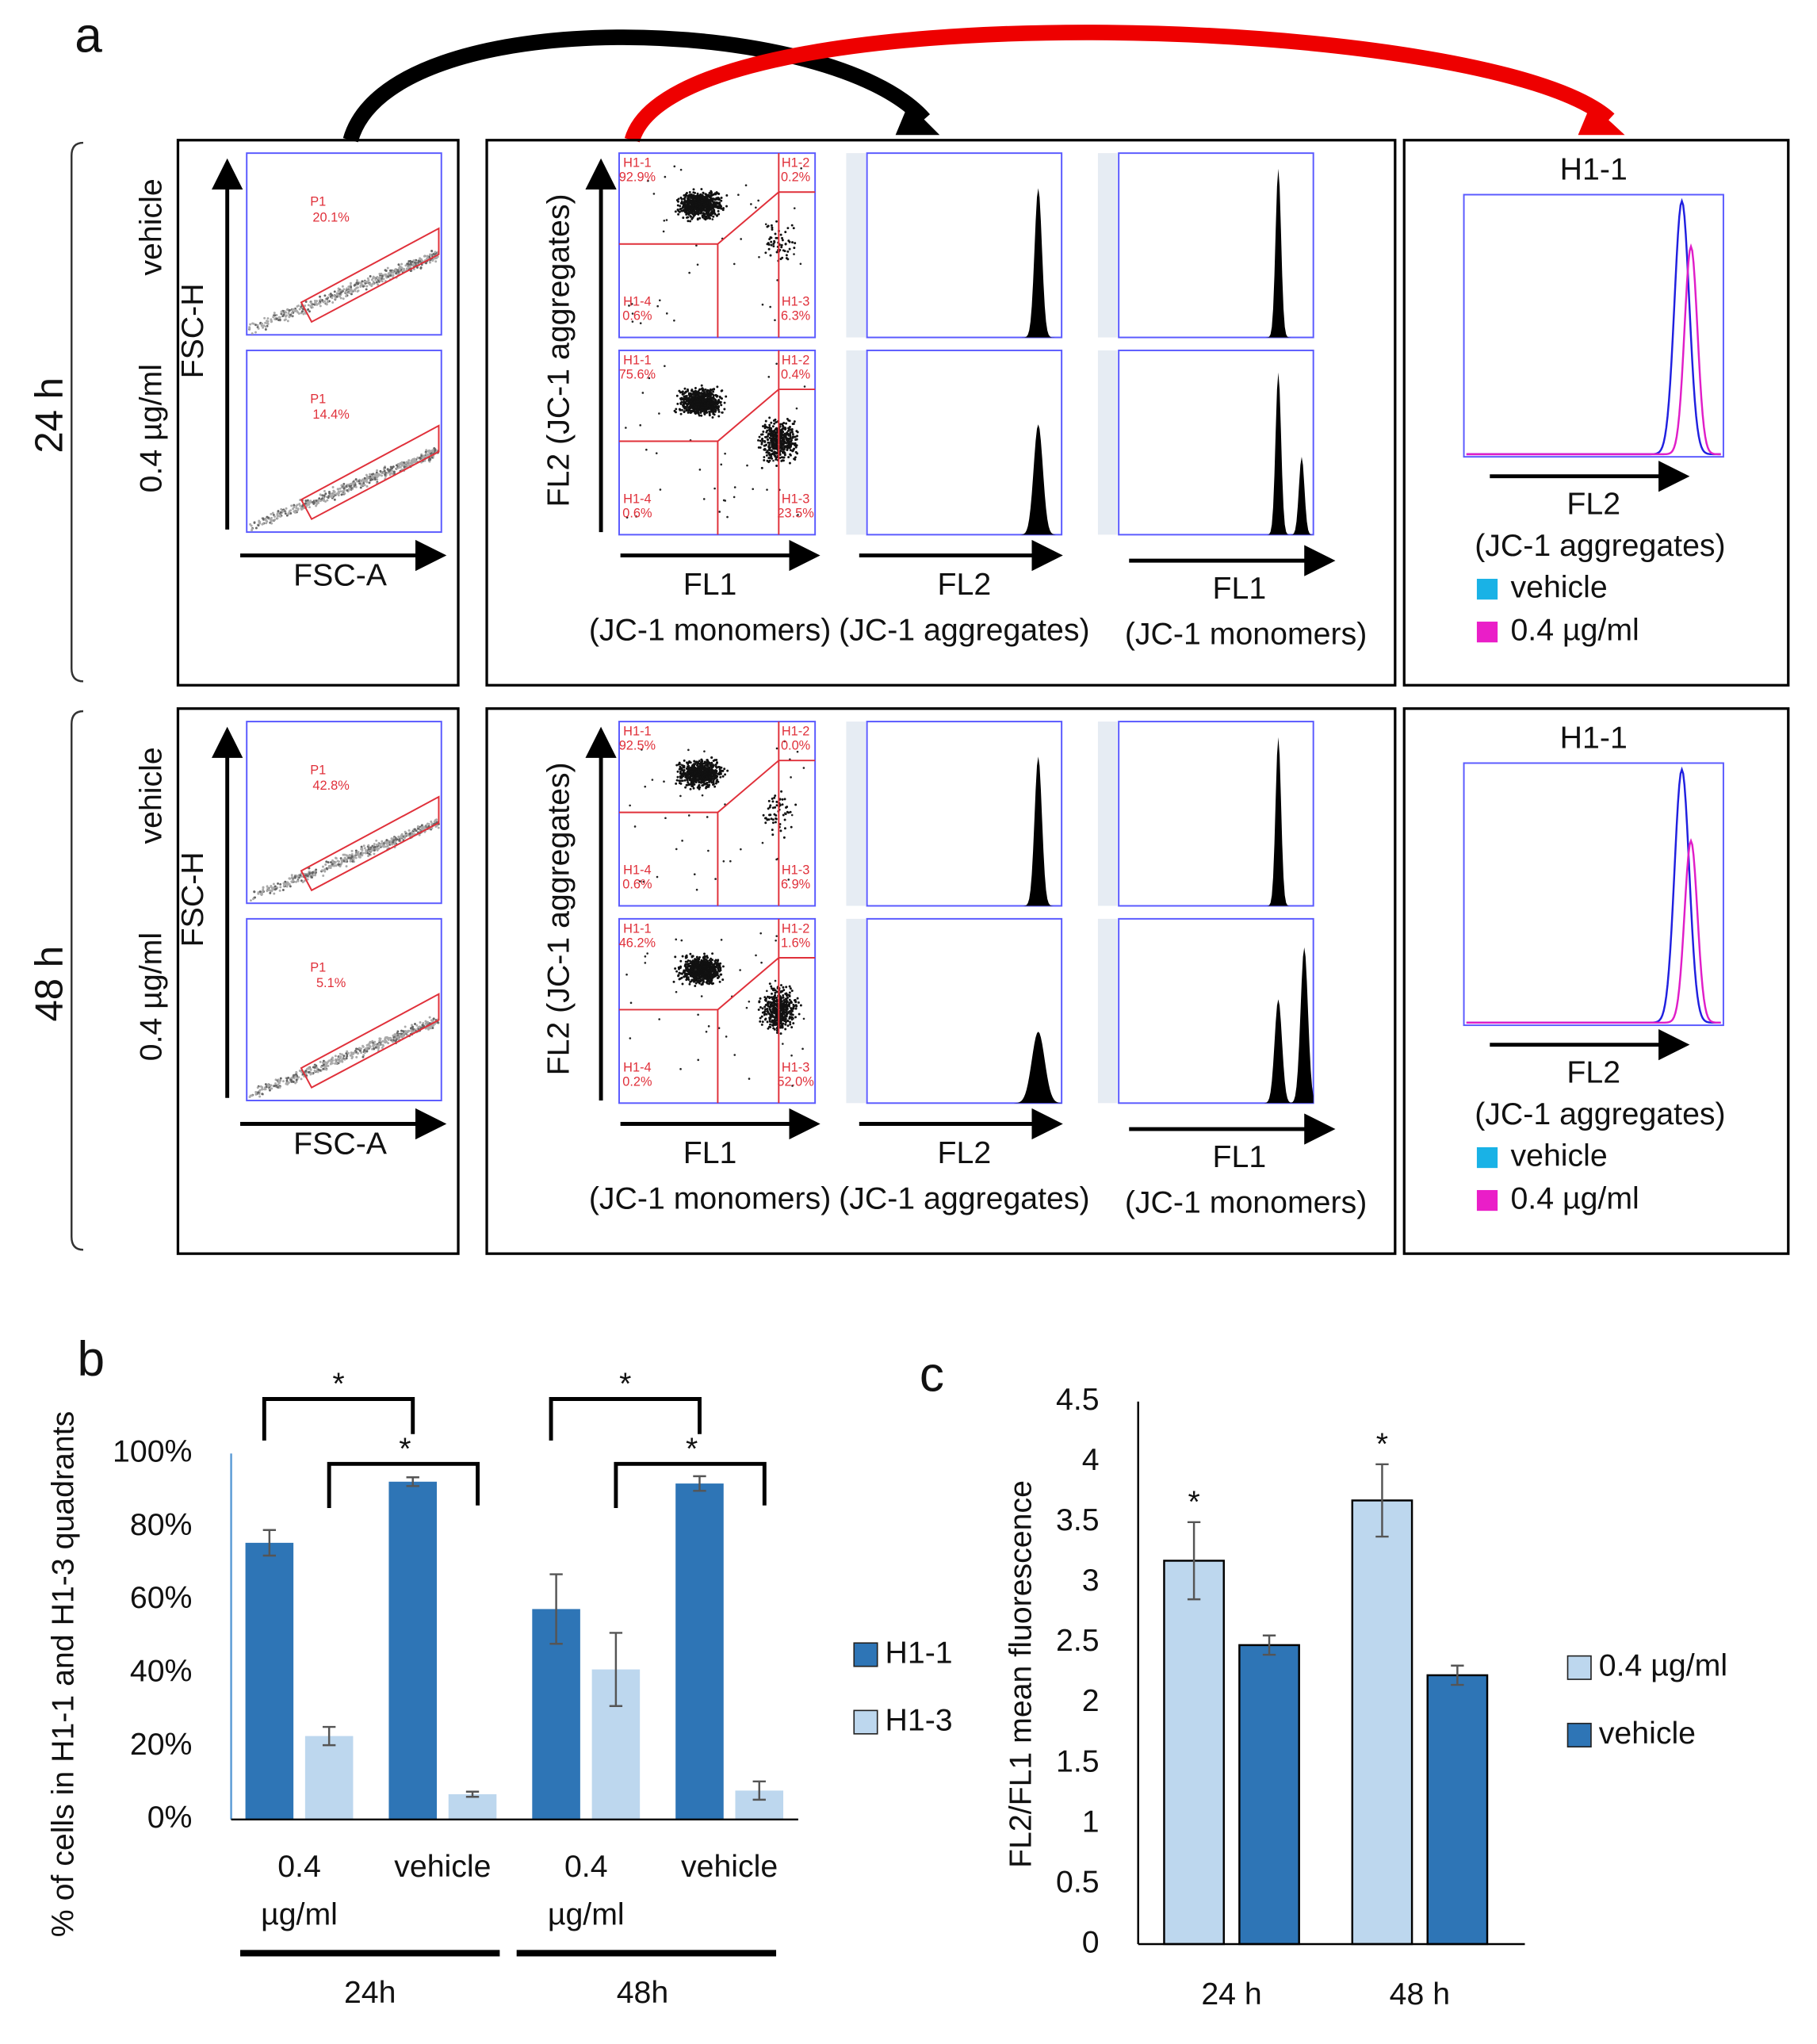 This screenshot has width=1817, height=2044. What do you see at coordinates (637, 163) in the screenshot?
I see `label: H1-1` at bounding box center [637, 163].